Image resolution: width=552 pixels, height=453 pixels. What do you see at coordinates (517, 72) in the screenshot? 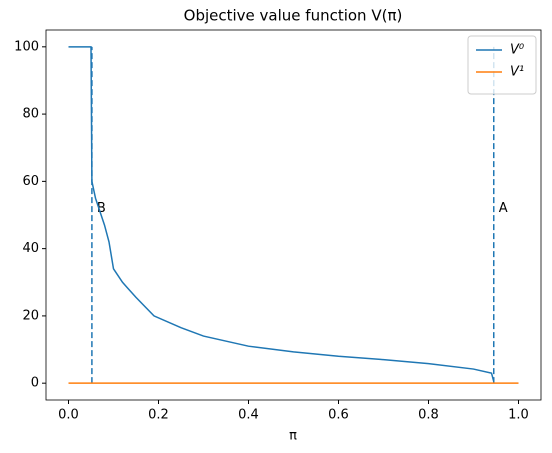
I see `legend-label: V¹` at bounding box center [517, 72].